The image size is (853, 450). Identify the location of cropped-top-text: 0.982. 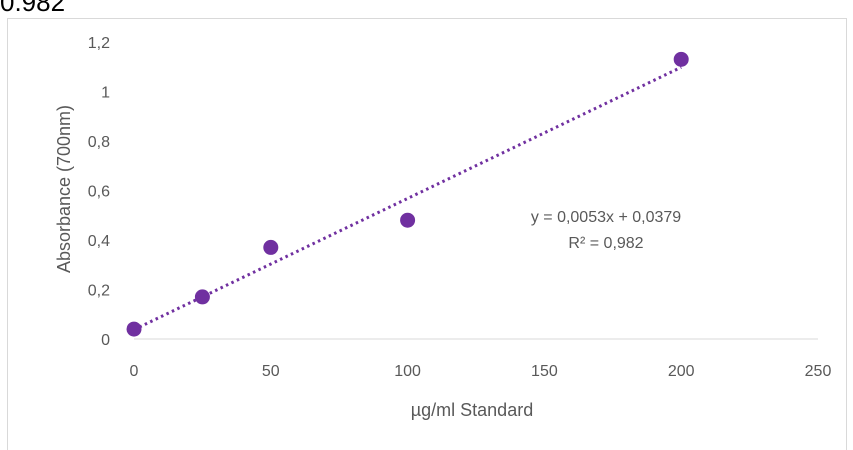
(33, 8).